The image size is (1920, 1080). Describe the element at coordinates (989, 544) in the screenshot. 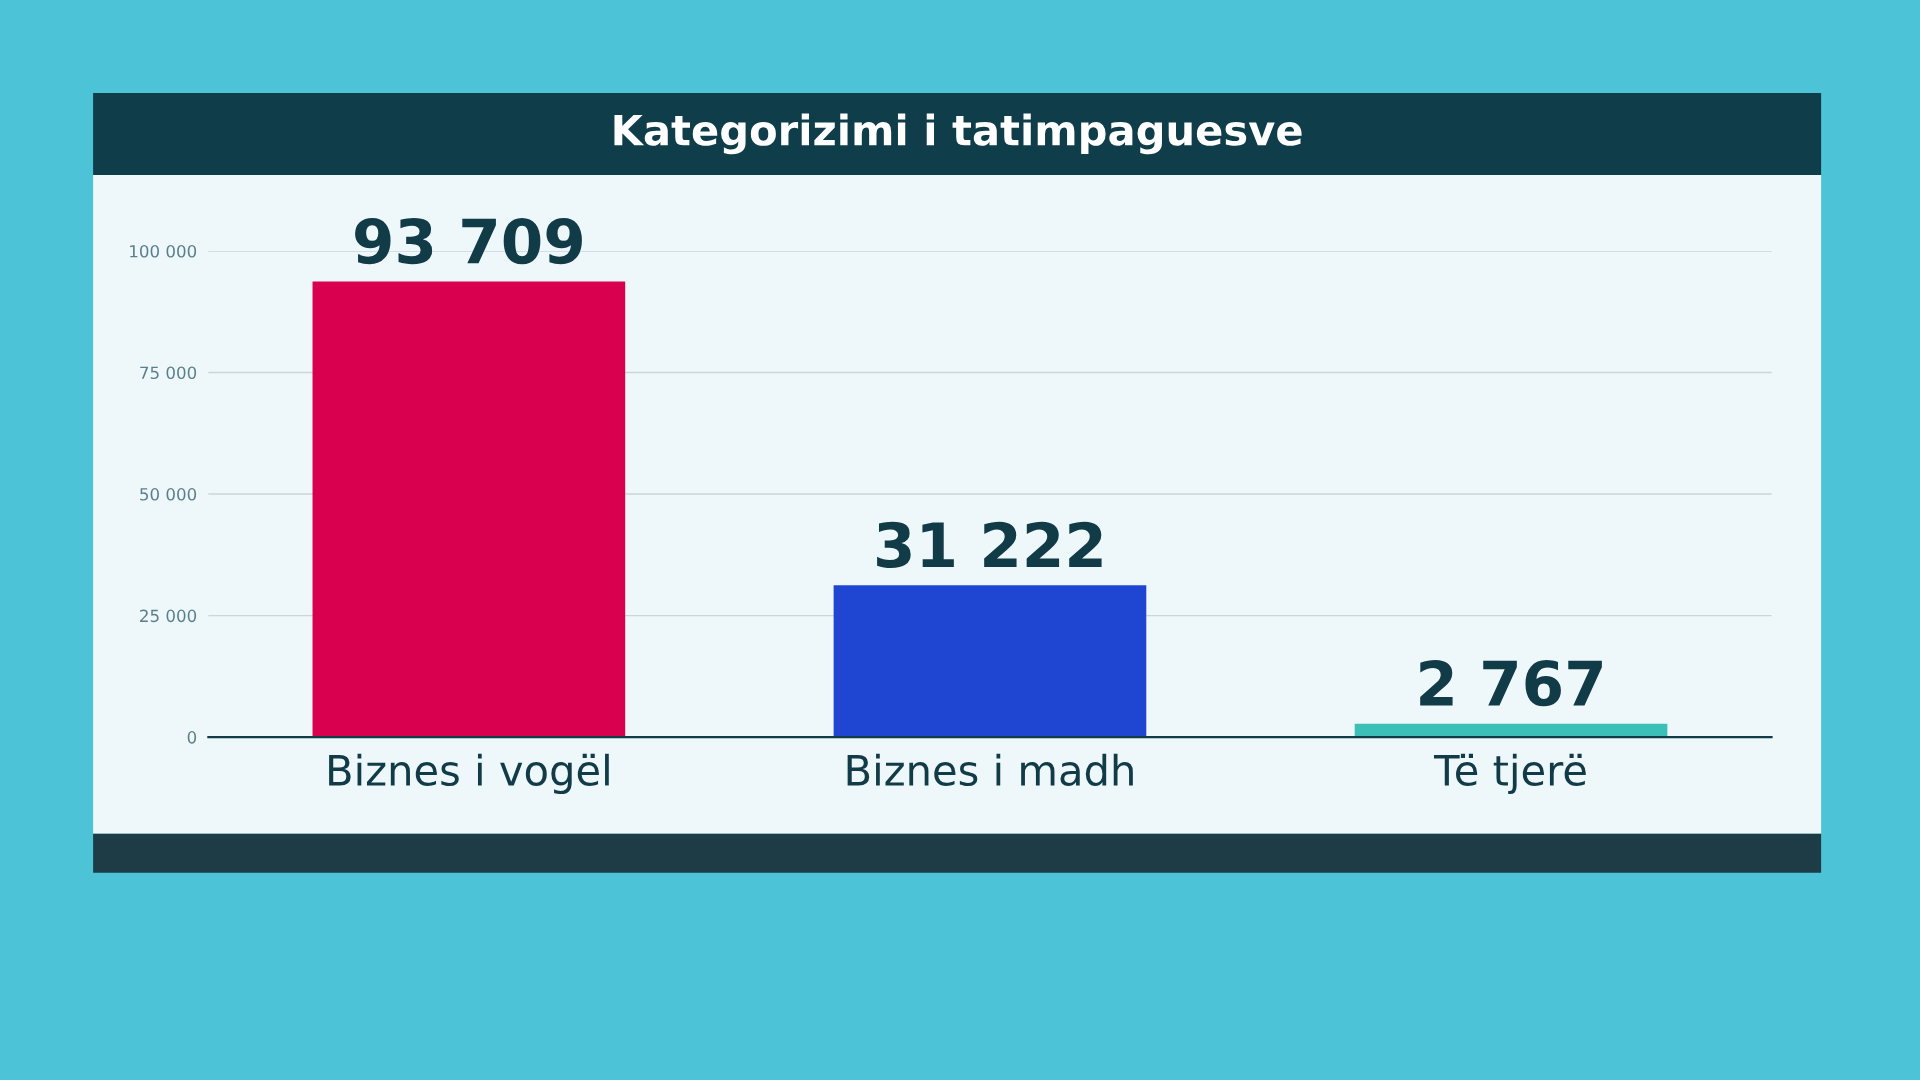

I see `data-label: 31 222` at that location.